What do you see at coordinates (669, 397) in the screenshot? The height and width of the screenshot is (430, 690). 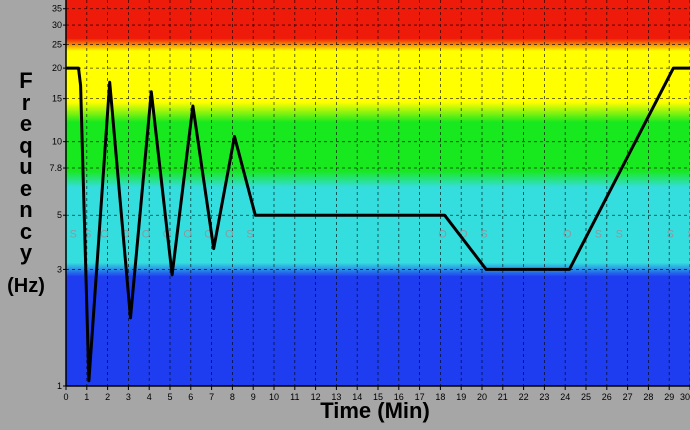 I see `x-tick-label: 29` at bounding box center [669, 397].